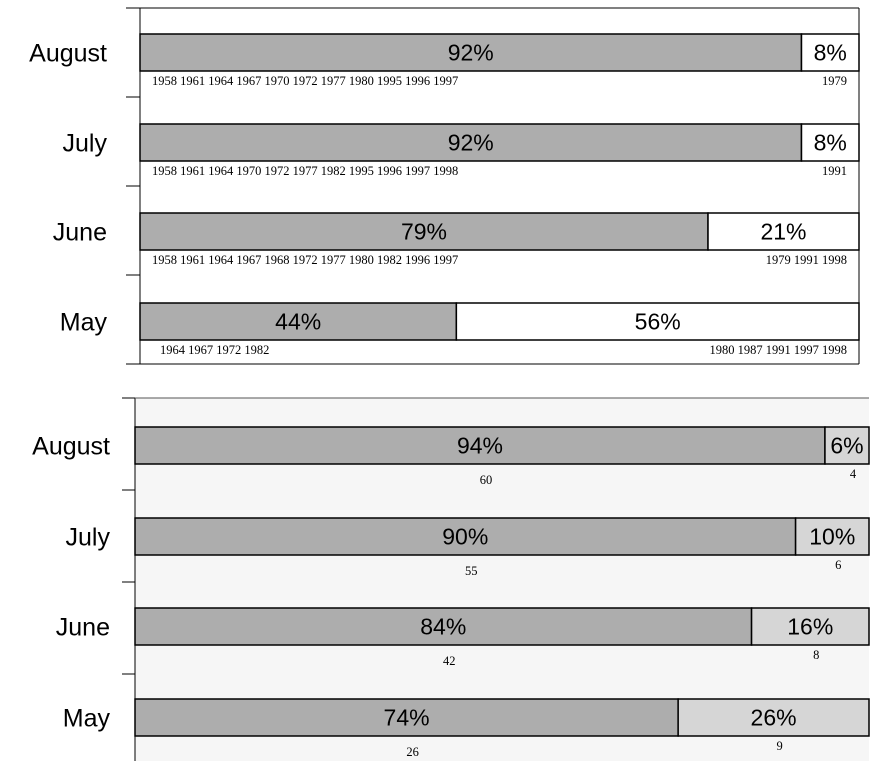 This screenshot has height=761, width=870. What do you see at coordinates (834, 171) in the screenshot?
I see `annotation-secondary-top-july: 1991` at bounding box center [834, 171].